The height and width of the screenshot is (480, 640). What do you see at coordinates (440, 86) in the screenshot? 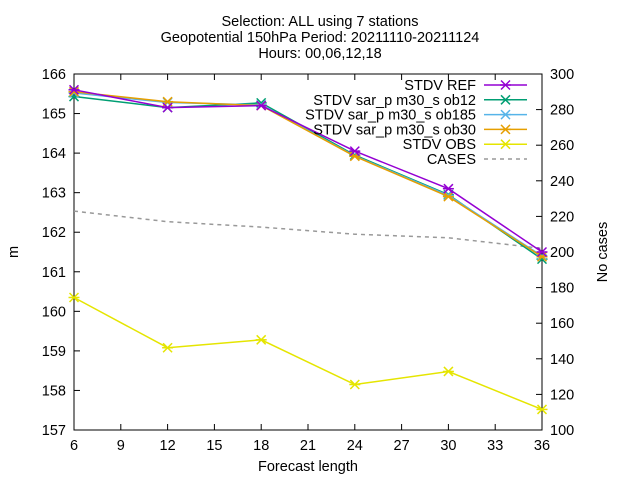
I see `legend-label: STDV REF` at bounding box center [440, 86].